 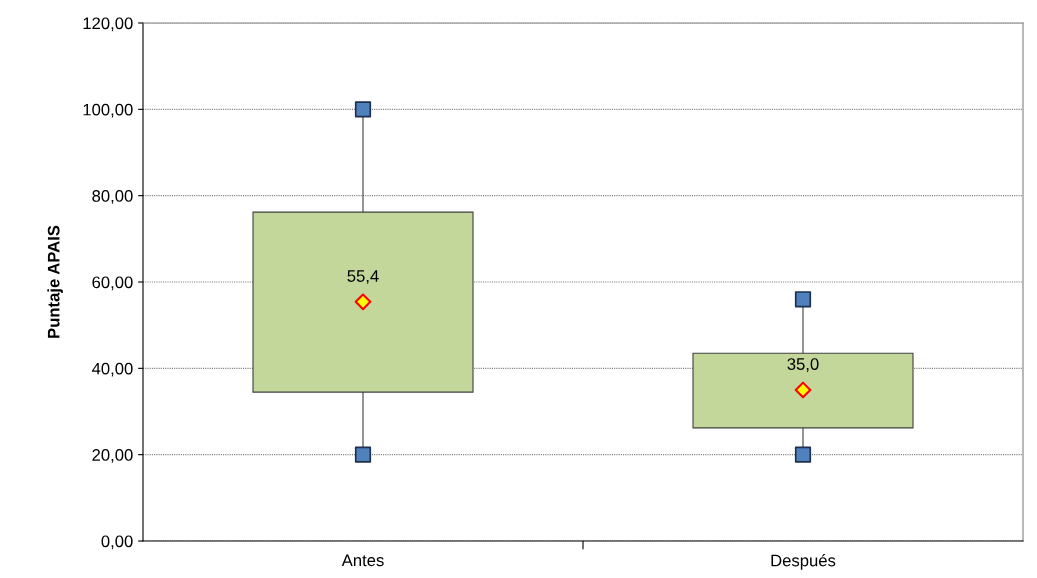 What do you see at coordinates (112, 369) in the screenshot?
I see `y-tick-label: 40,00` at bounding box center [112, 369].